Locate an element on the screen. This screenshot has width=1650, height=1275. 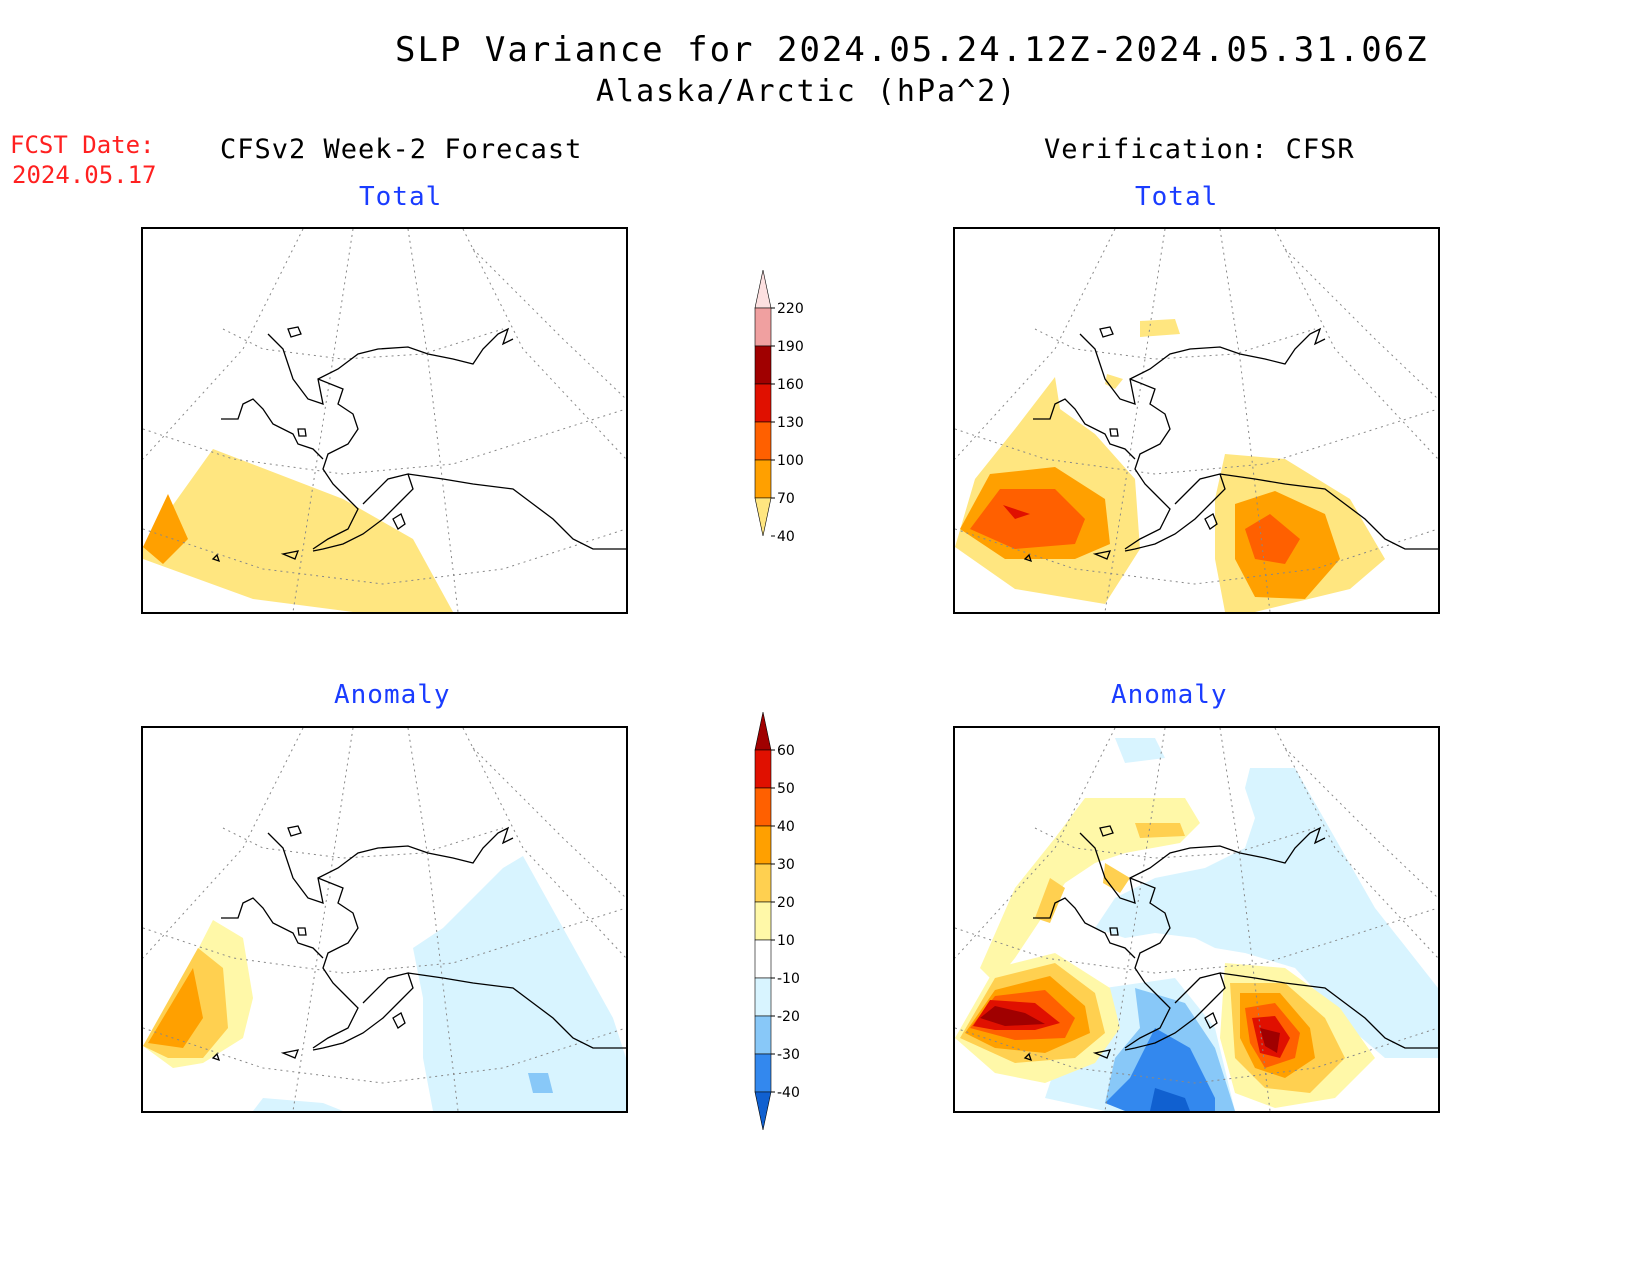
anomaly-colorbar-svg: 60 50 40 30 20 10 -10 -20 -30 -40 is located at coordinates (777, 921).